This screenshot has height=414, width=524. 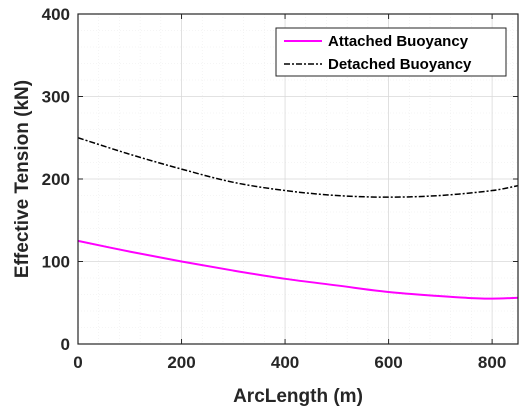 I want to click on x-axis-label: ArcLength (m), so click(x=298, y=396).